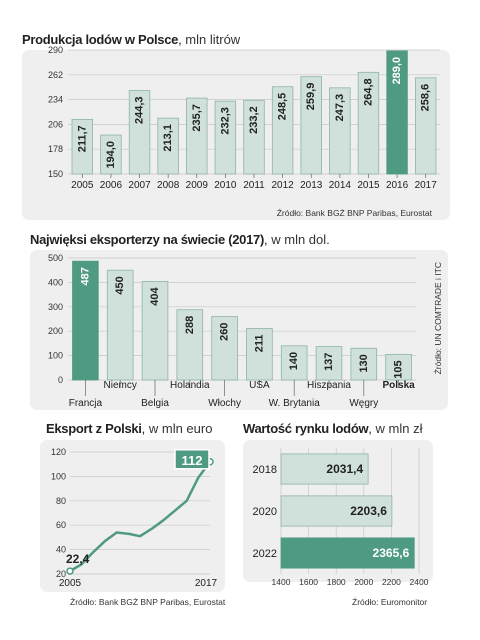  I want to click on chart1-data-label: 244,3, so click(140, 110).